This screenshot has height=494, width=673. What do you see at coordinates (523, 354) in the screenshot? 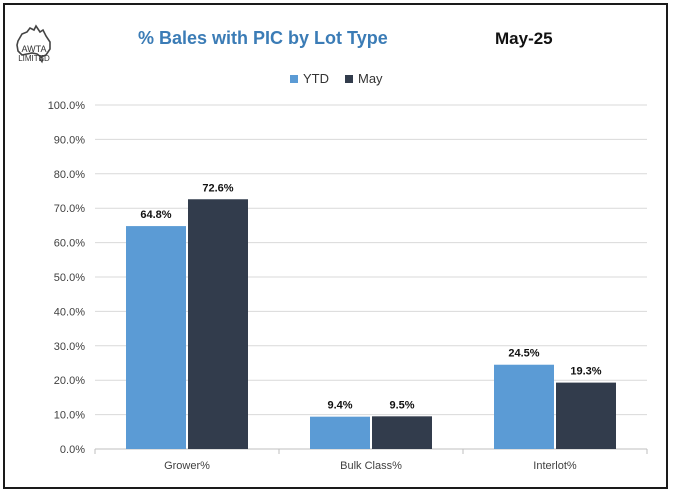
I see `data-label: 24.5%` at bounding box center [523, 354].